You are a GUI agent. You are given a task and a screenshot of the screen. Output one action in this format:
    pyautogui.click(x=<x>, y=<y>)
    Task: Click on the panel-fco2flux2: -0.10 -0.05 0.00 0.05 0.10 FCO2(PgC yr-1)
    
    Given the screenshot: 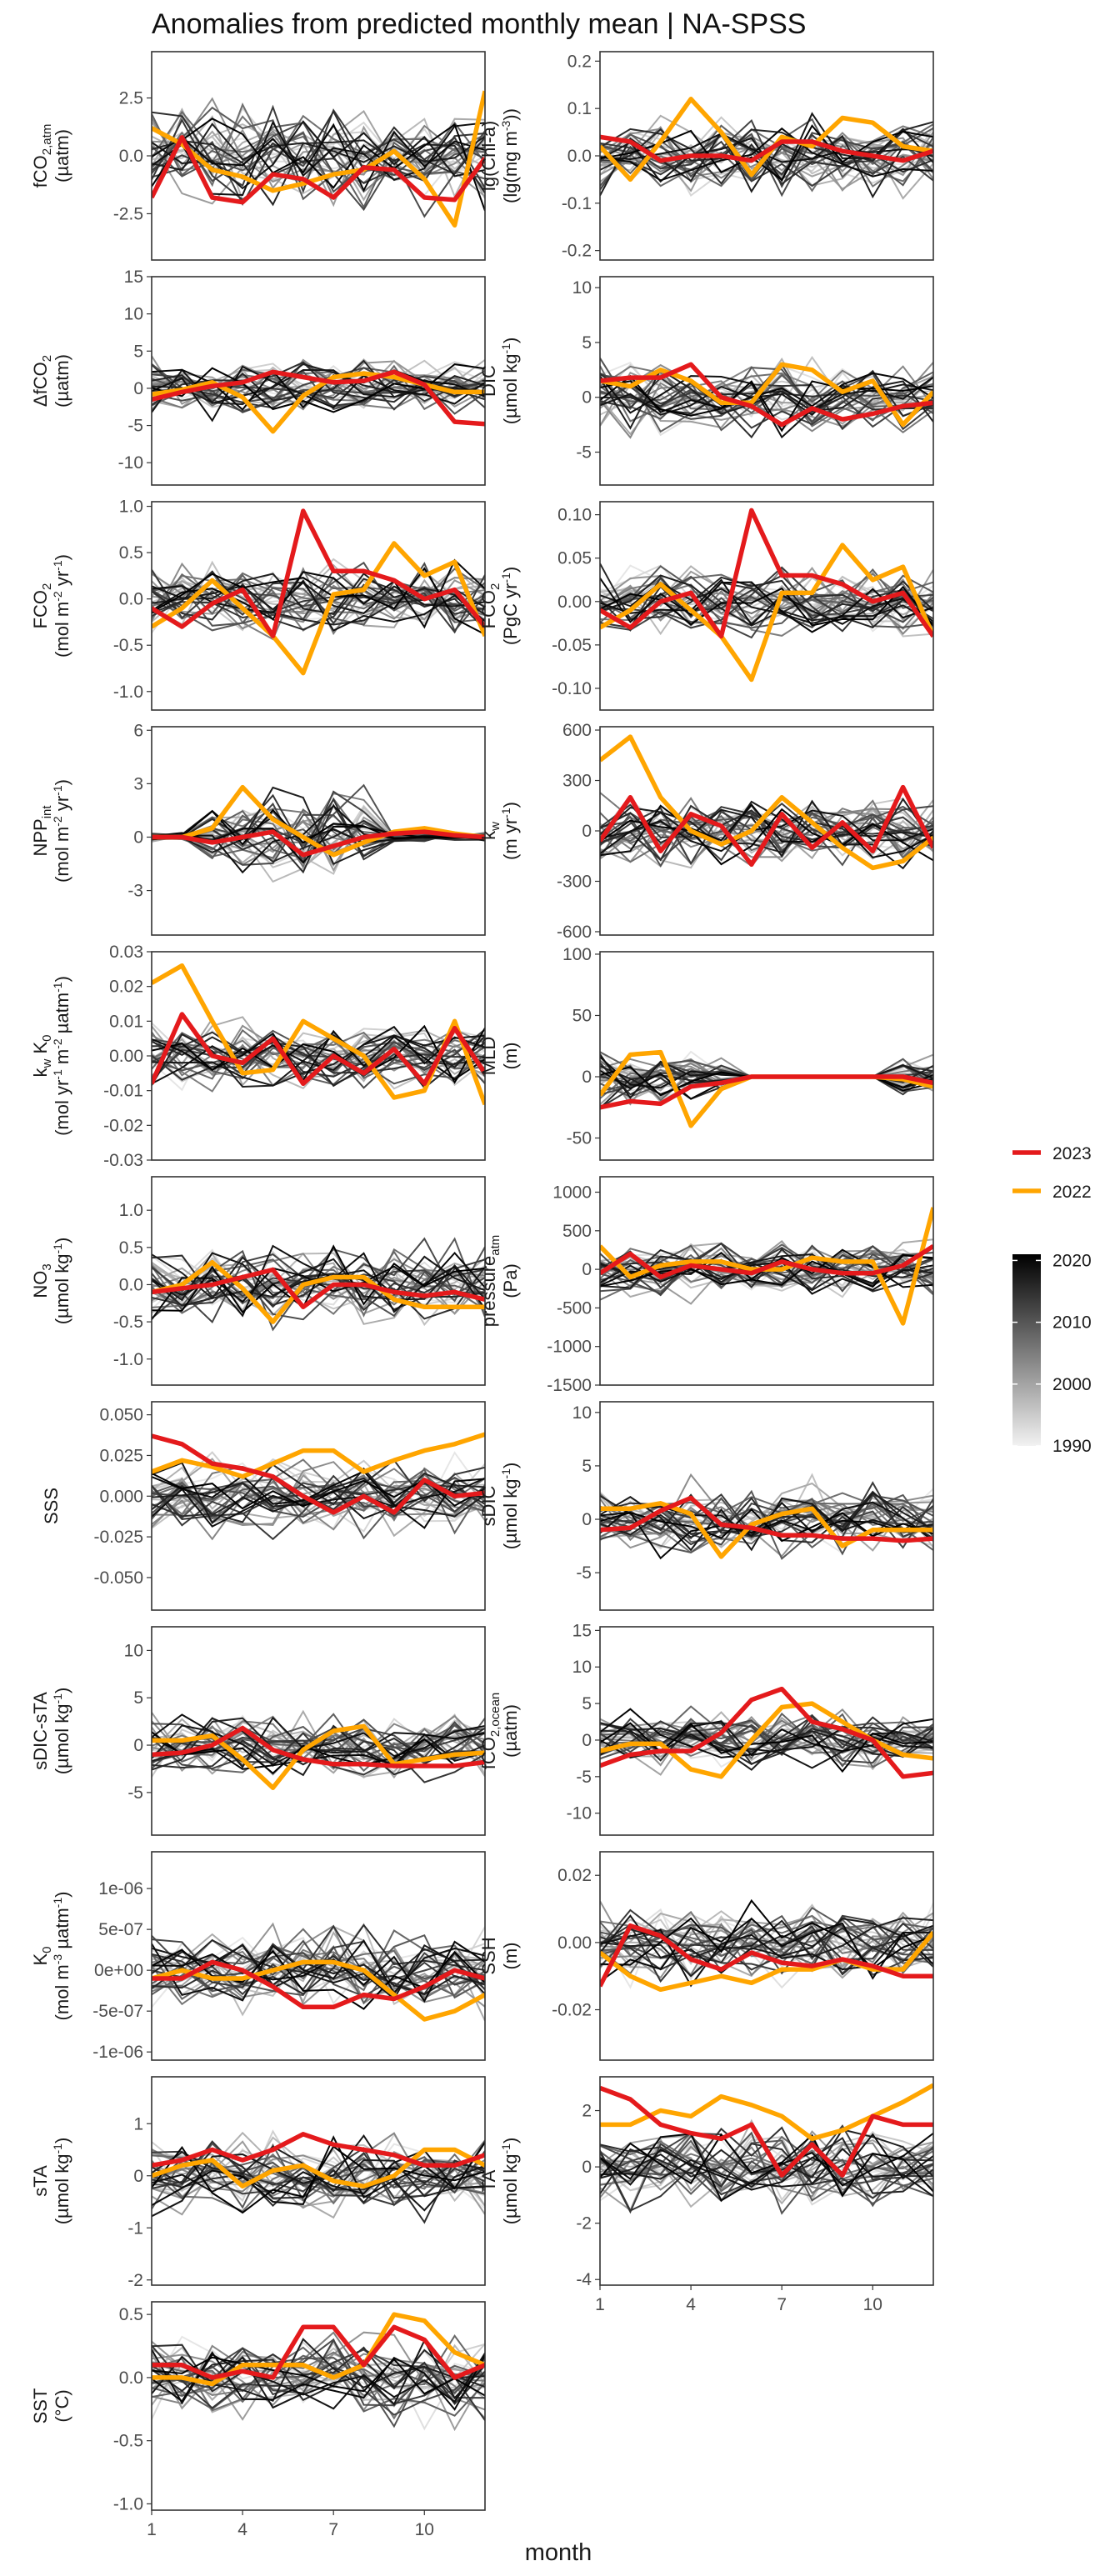 What is the action you would take?
    pyautogui.click(x=706, y=606)
    